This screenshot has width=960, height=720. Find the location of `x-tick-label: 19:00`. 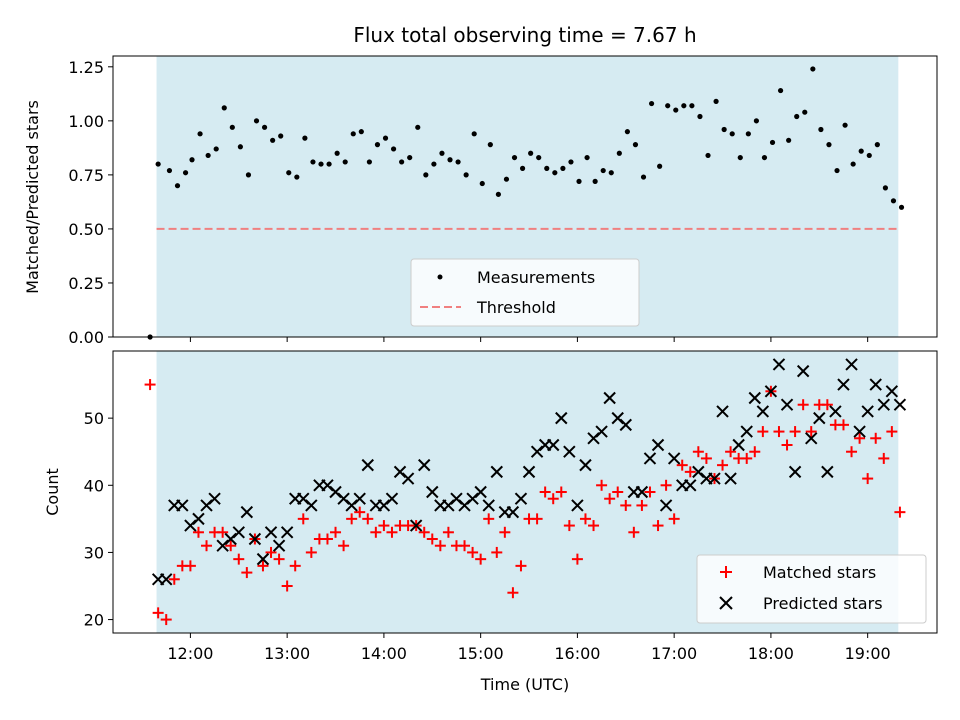

x-tick-label: 19:00 is located at coordinates (868, 653).